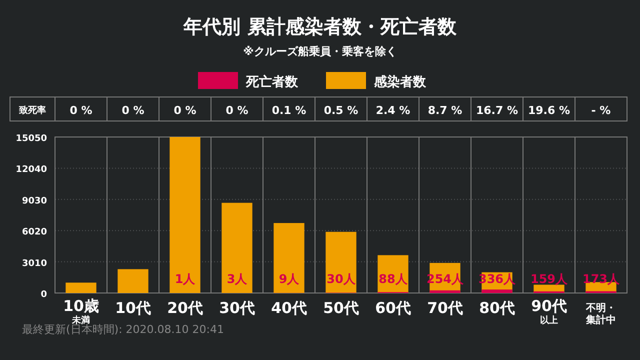 This screenshot has width=640, height=360. I want to click on data-label: 9人, so click(289, 279).